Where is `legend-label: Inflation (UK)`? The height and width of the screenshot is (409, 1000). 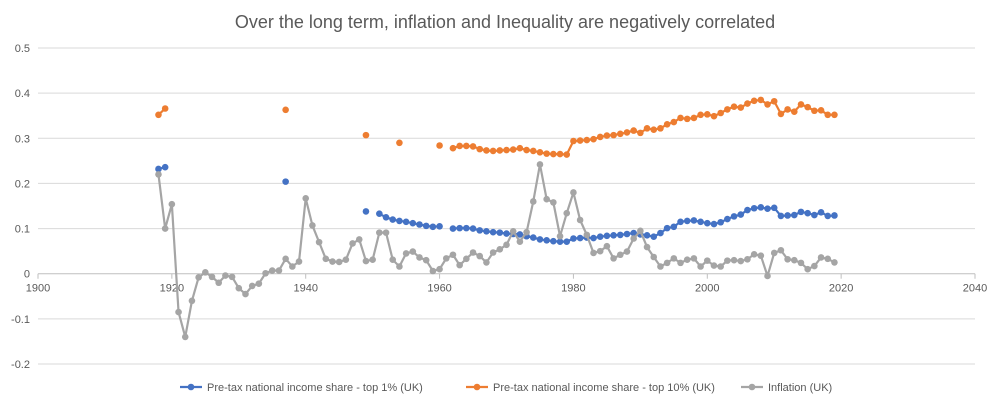 legend-label: Inflation (UK) is located at coordinates (800, 388).